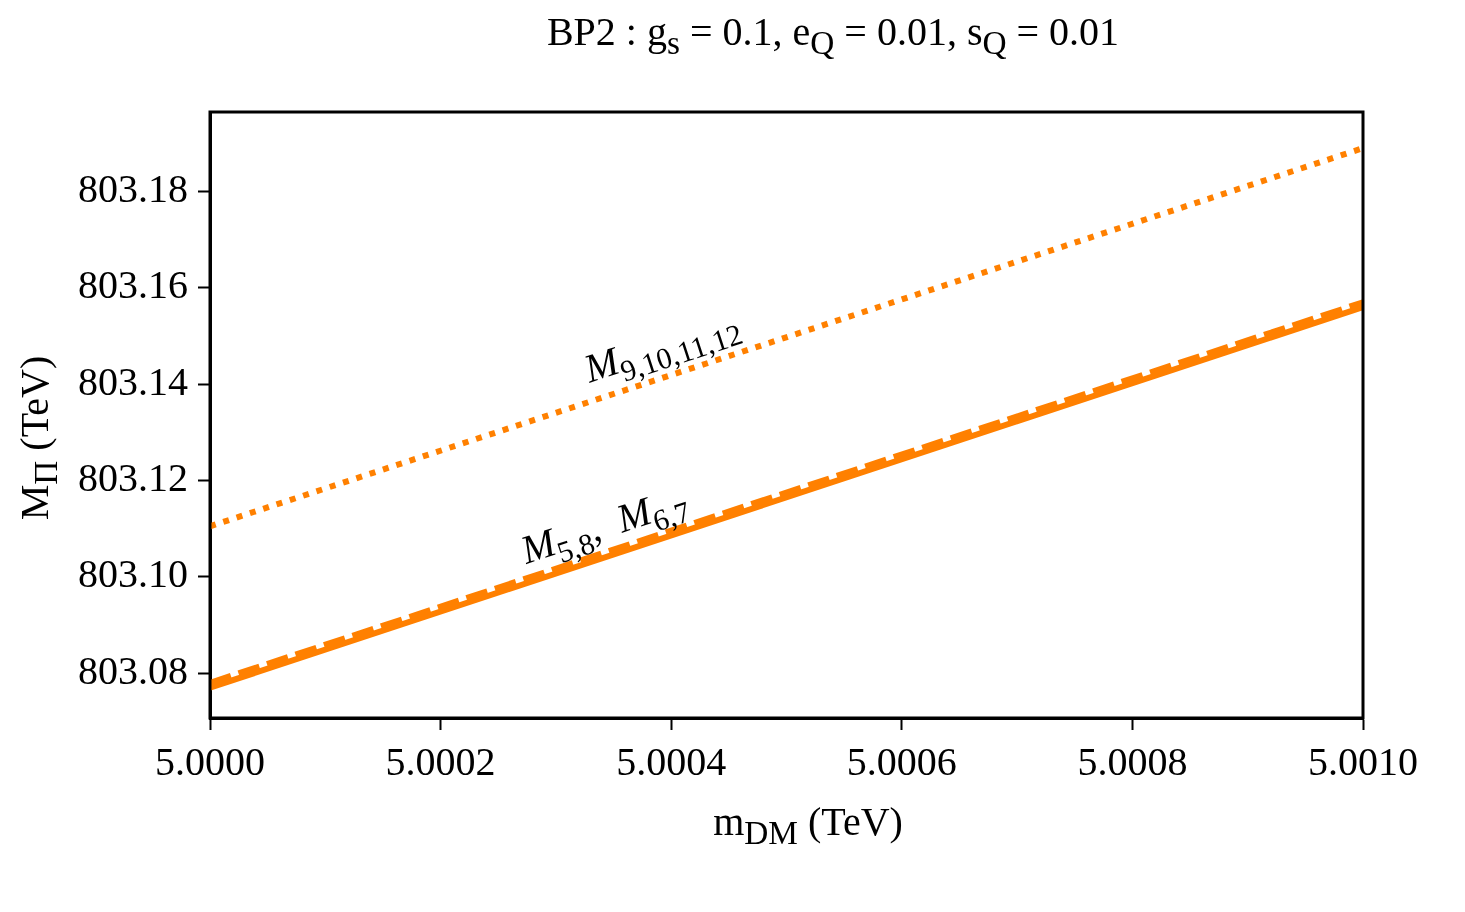 This screenshot has height=912, width=1465. Describe the element at coordinates (133, 381) in the screenshot. I see `y-tick-label: 803.14` at that location.